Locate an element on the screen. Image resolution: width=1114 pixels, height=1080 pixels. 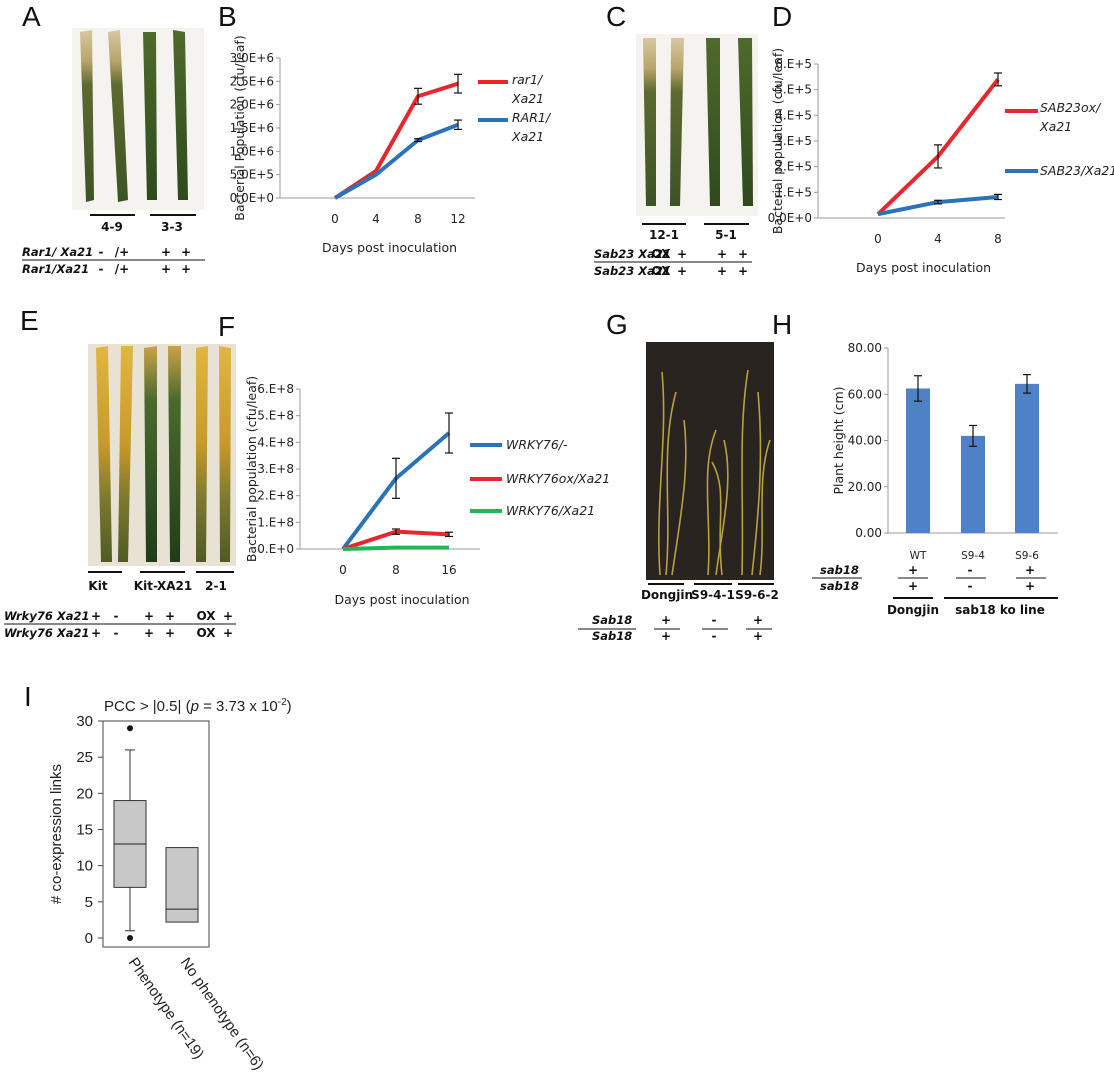
panel-label-f: F is located at coordinates (226, 326).